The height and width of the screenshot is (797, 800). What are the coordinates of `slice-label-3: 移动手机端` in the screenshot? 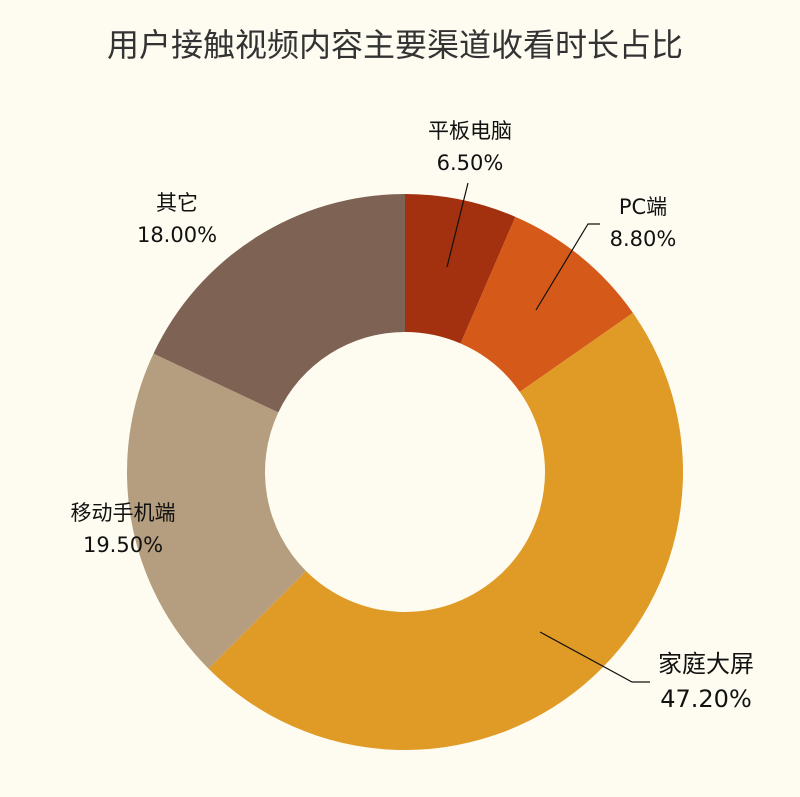 It's located at (123, 513).